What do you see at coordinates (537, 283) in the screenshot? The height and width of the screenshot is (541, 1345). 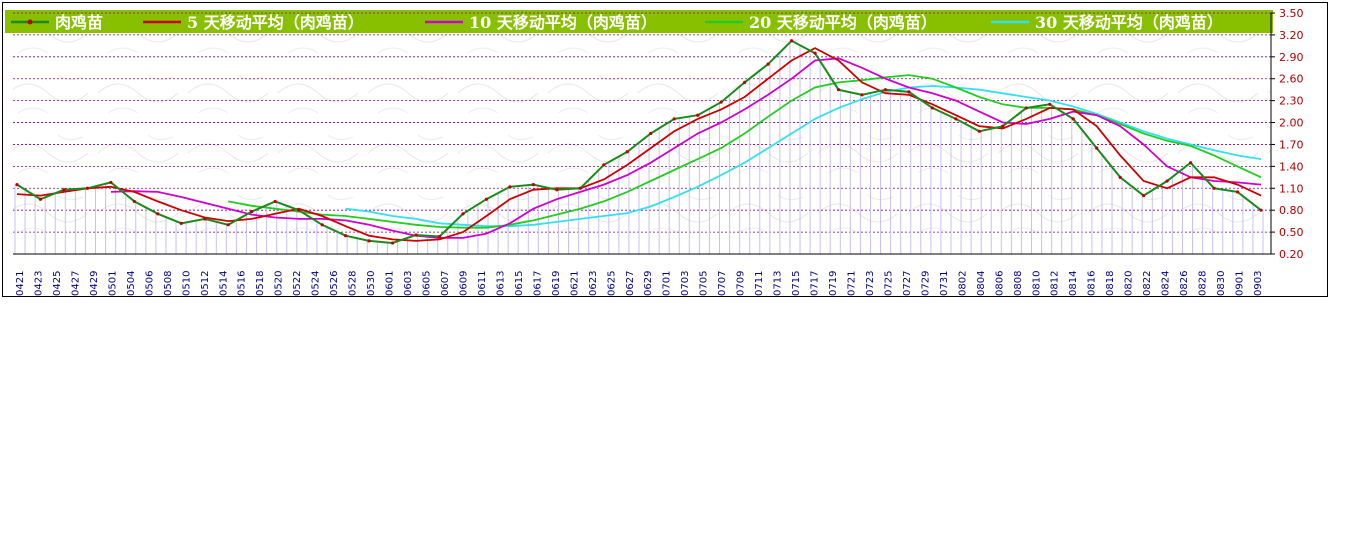 I see `x-tick-label: 0617` at bounding box center [537, 283].